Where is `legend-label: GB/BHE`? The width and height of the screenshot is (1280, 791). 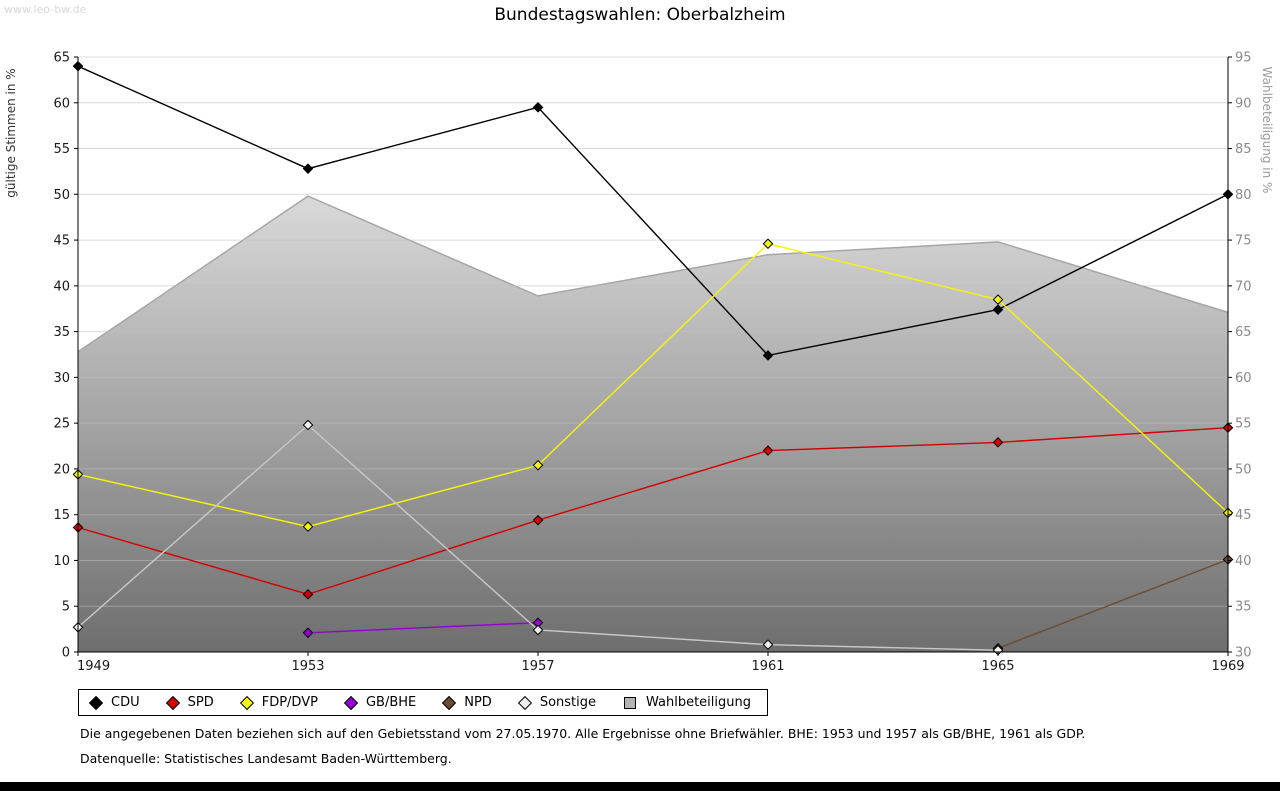
legend-label: GB/BHE is located at coordinates (391, 702).